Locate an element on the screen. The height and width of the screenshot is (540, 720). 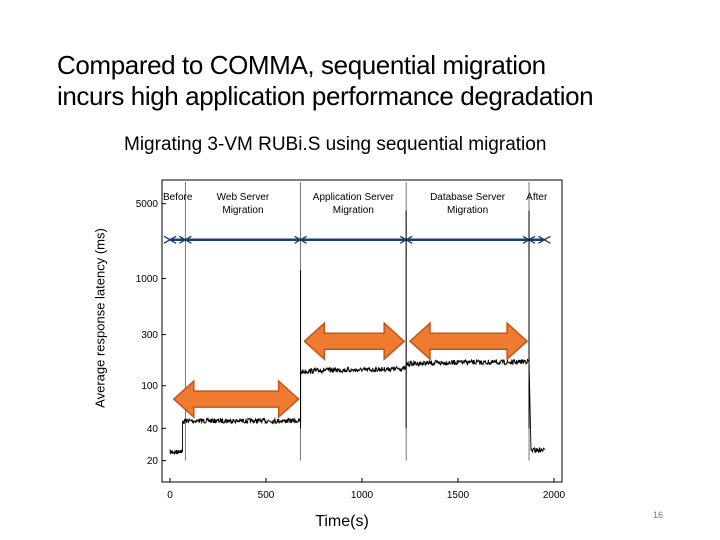
phase-label-4: After is located at coordinates (537, 197).